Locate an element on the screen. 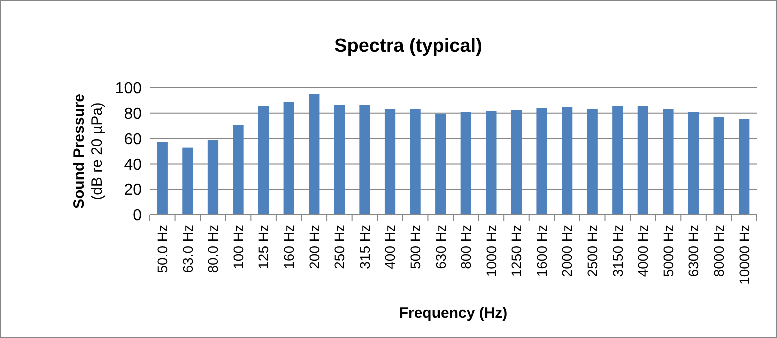 The height and width of the screenshot is (338, 777). x-tick-label: 80.0 Hz is located at coordinates (213, 249).